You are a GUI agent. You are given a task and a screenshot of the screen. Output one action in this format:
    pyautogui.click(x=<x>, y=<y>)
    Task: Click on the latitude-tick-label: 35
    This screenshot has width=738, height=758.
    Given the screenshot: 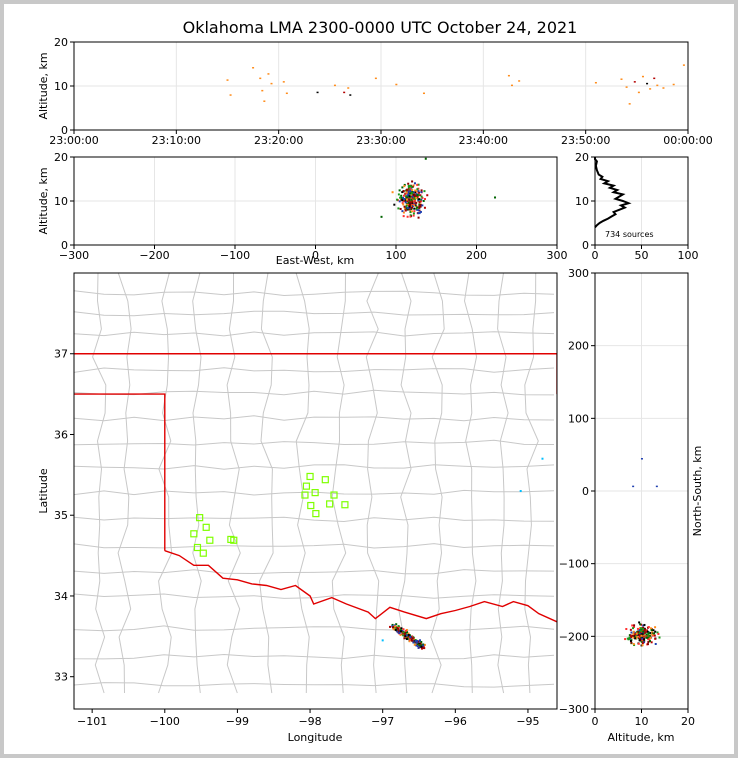 What is the action you would take?
    pyautogui.click(x=61, y=515)
    